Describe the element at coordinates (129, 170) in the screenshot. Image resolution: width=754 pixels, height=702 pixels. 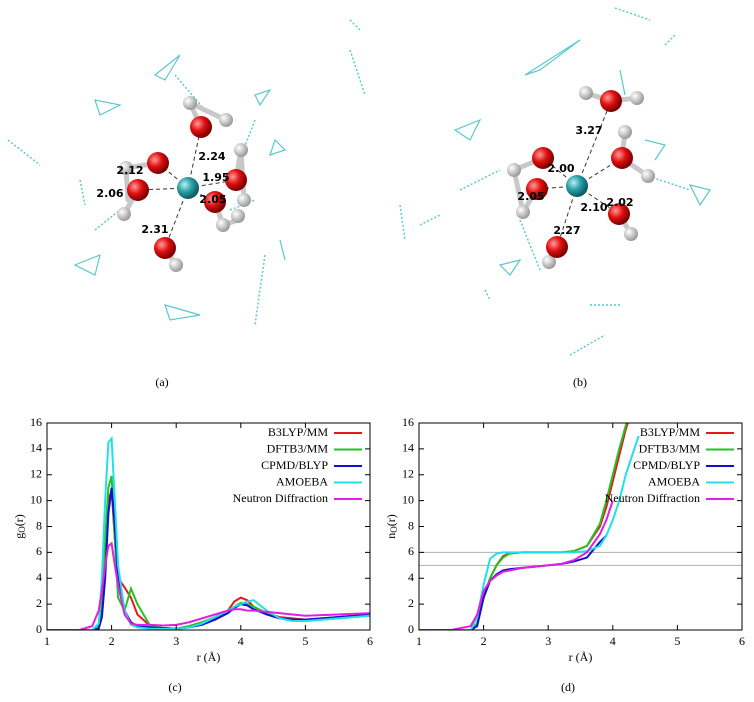
I see `distance-label: 2.12` at that location.